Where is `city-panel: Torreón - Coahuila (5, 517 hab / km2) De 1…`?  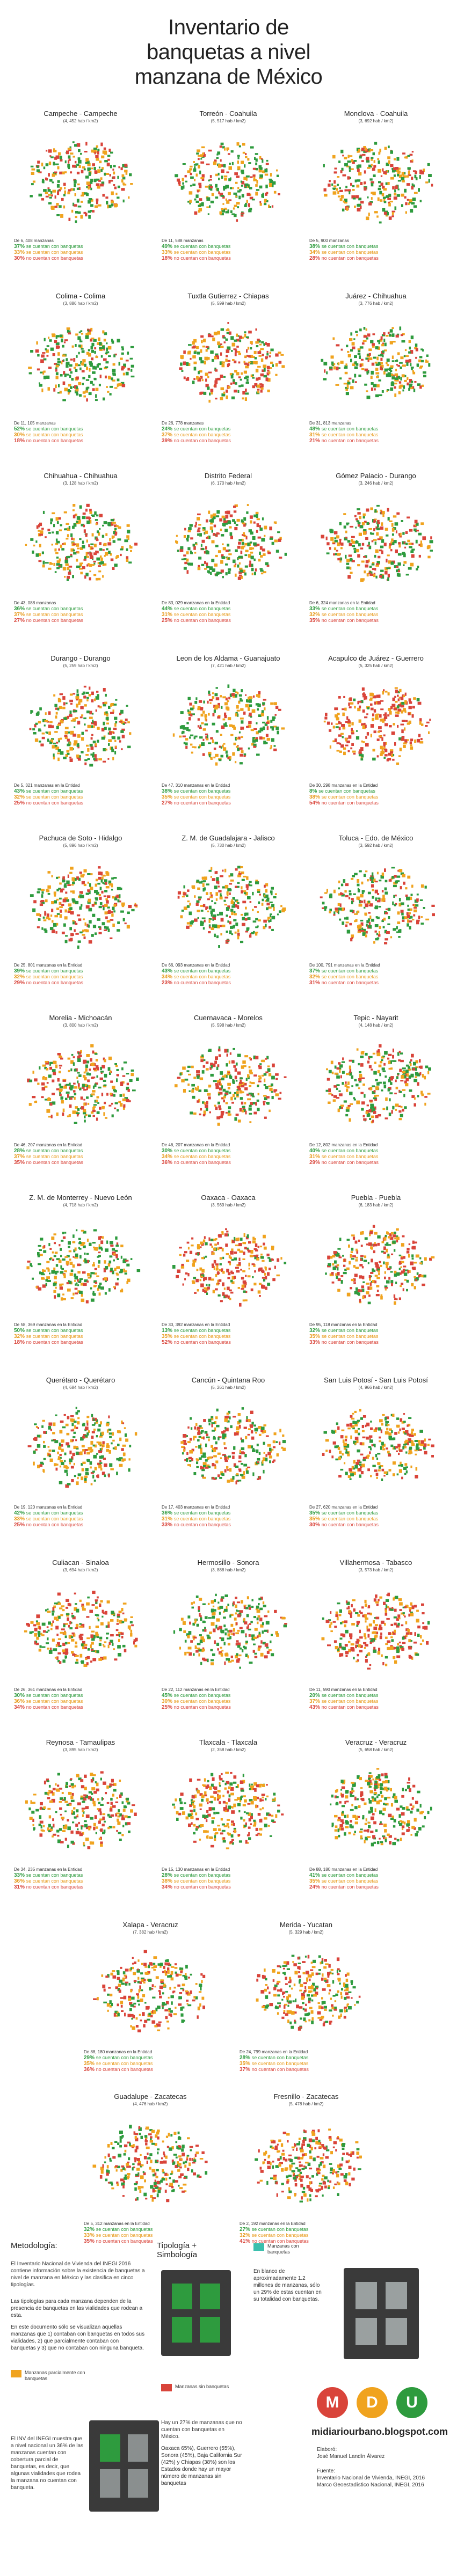 city-panel: Torreón - Coahuila (5, 517 hab / km2) De 1… is located at coordinates (228, 196).